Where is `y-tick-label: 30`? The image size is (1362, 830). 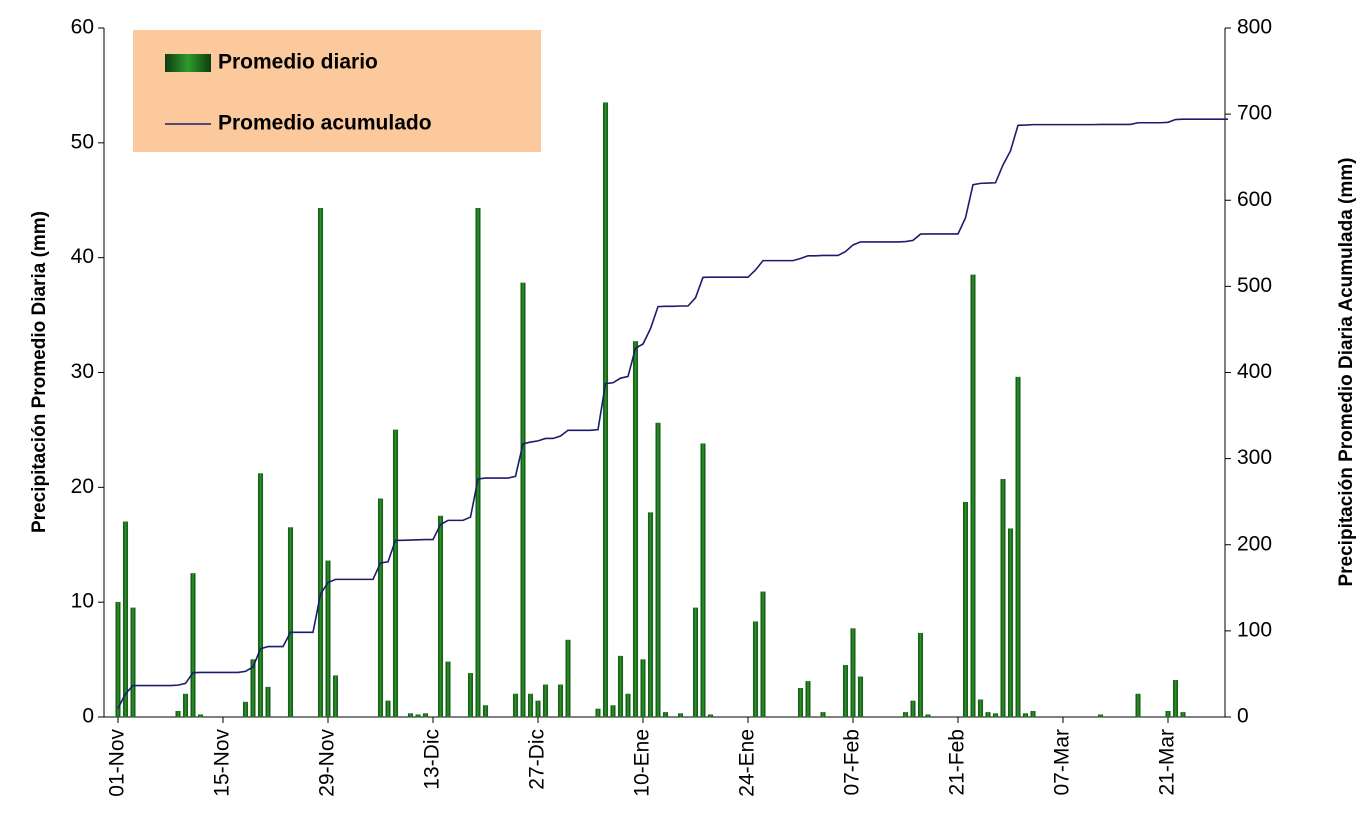
y-tick-label: 30 is located at coordinates (82, 371).